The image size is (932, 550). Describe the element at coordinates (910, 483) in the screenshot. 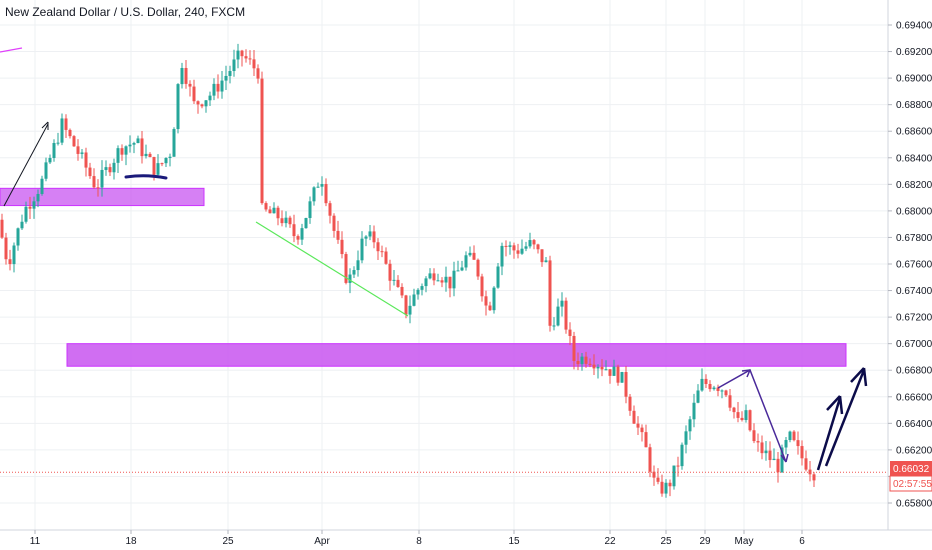

I see `countdown-box` at that location.